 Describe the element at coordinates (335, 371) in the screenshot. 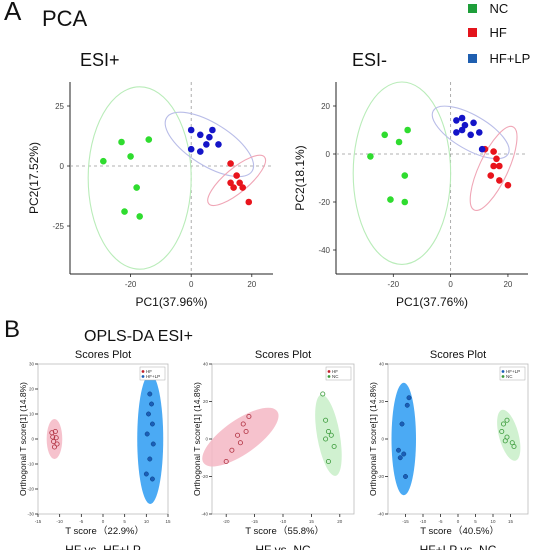

I see `mini-legend-label-hf: HF` at that location.